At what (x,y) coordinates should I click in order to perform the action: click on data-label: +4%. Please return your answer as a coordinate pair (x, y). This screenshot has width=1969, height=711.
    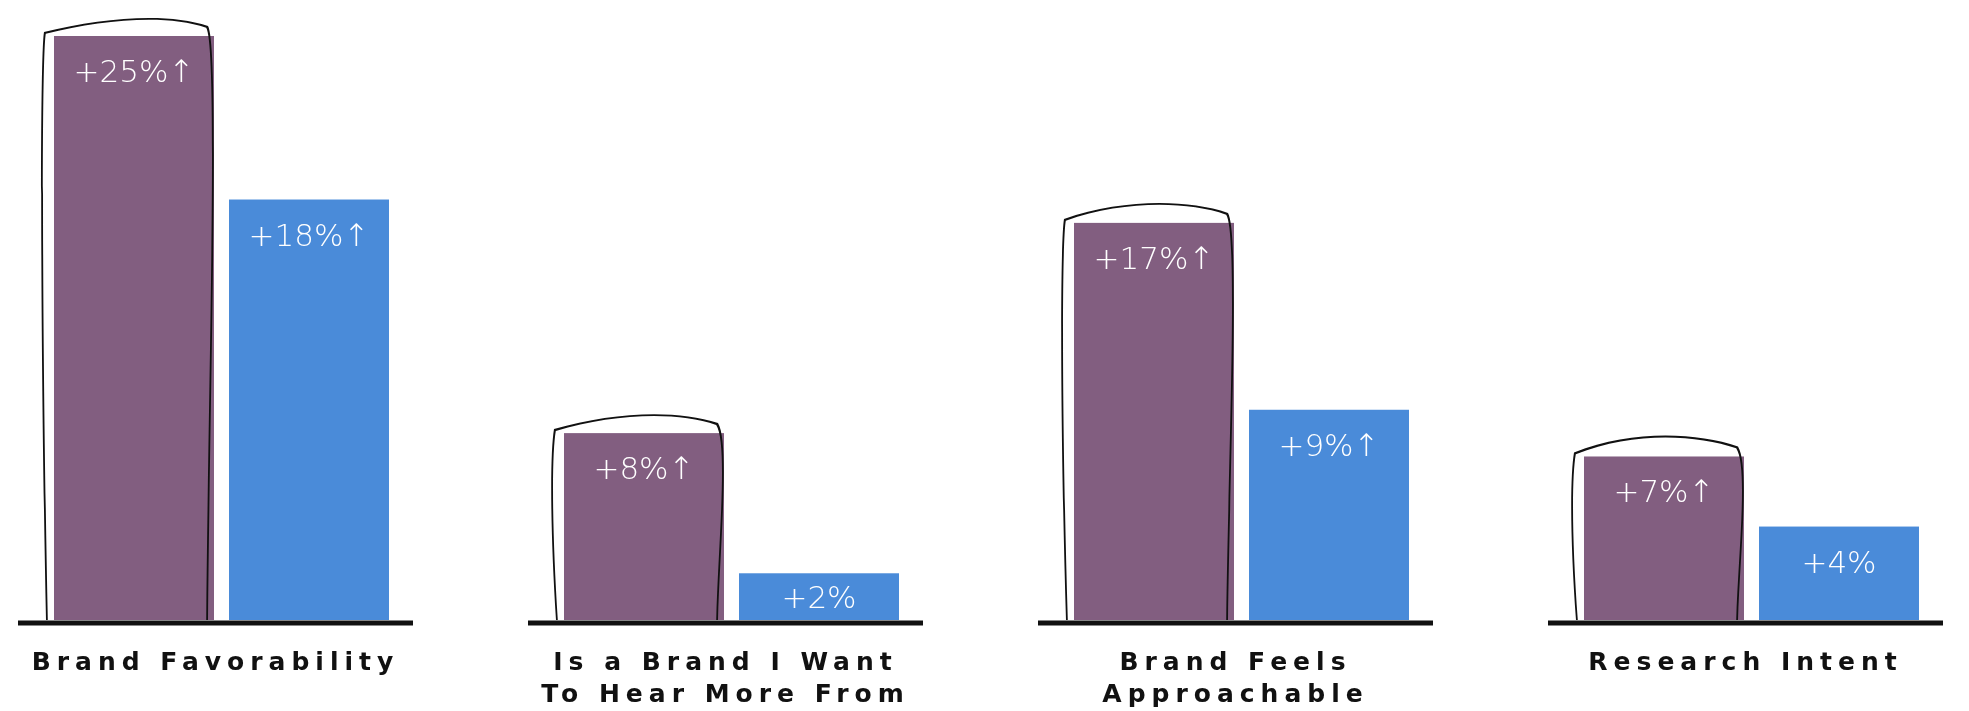
    Looking at the image, I should click on (1839, 561).